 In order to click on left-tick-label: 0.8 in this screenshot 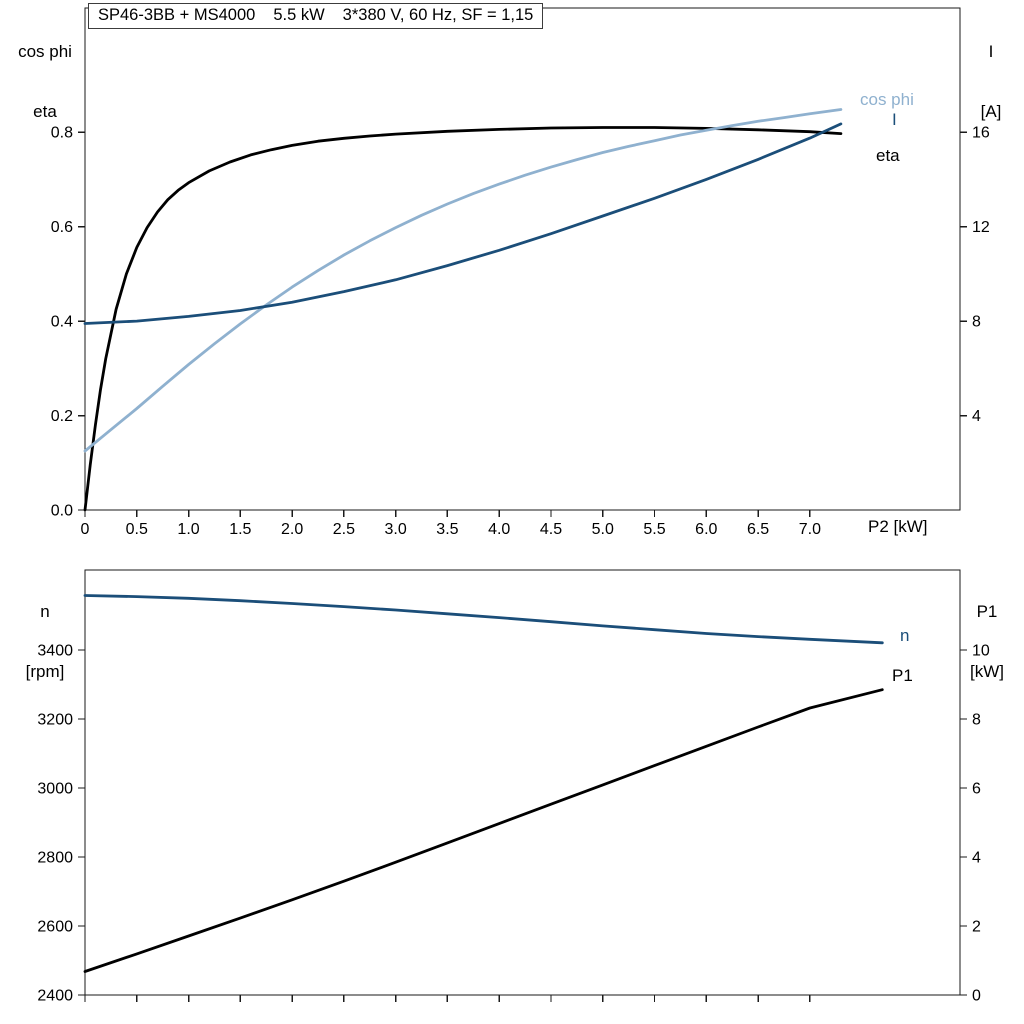, I will do `click(62, 133)`.